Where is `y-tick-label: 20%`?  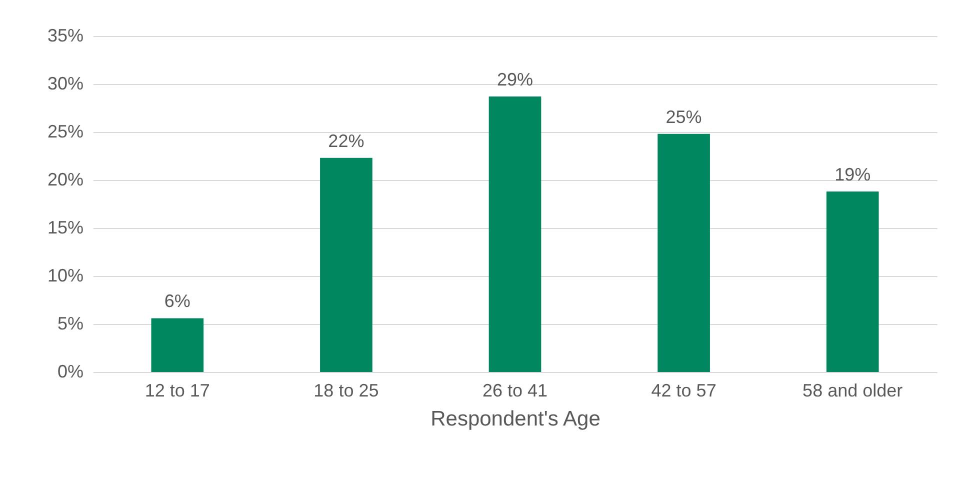
y-tick-label: 20% is located at coordinates (65, 180).